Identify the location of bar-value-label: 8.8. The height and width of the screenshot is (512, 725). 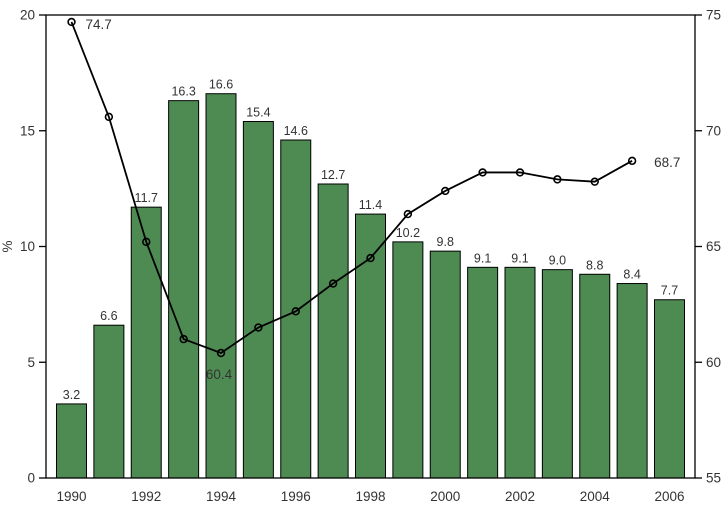
(594, 265).